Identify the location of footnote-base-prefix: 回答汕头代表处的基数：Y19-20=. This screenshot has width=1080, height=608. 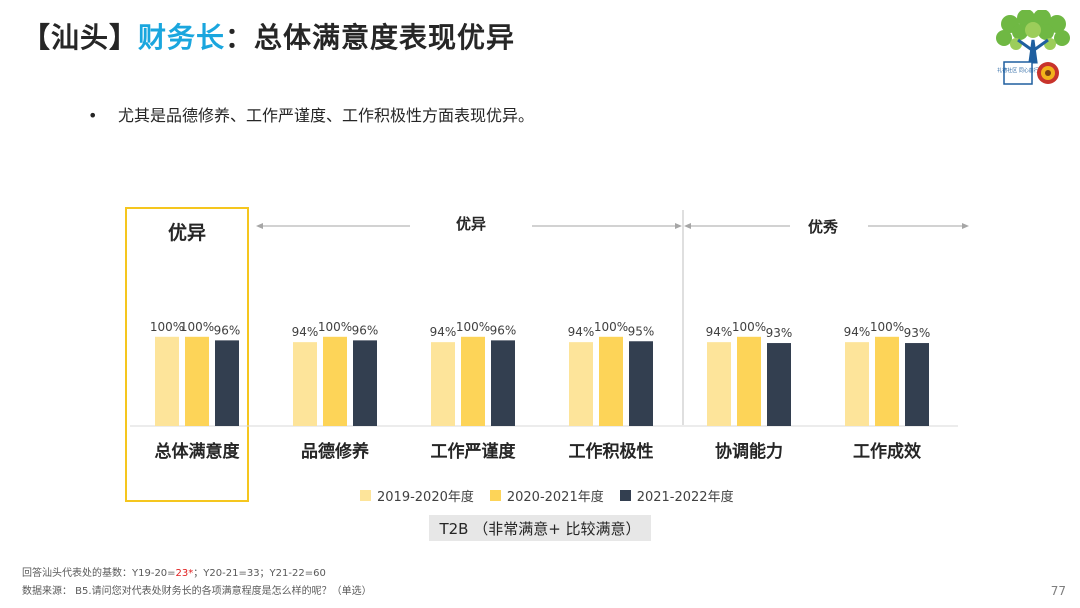
(99, 573).